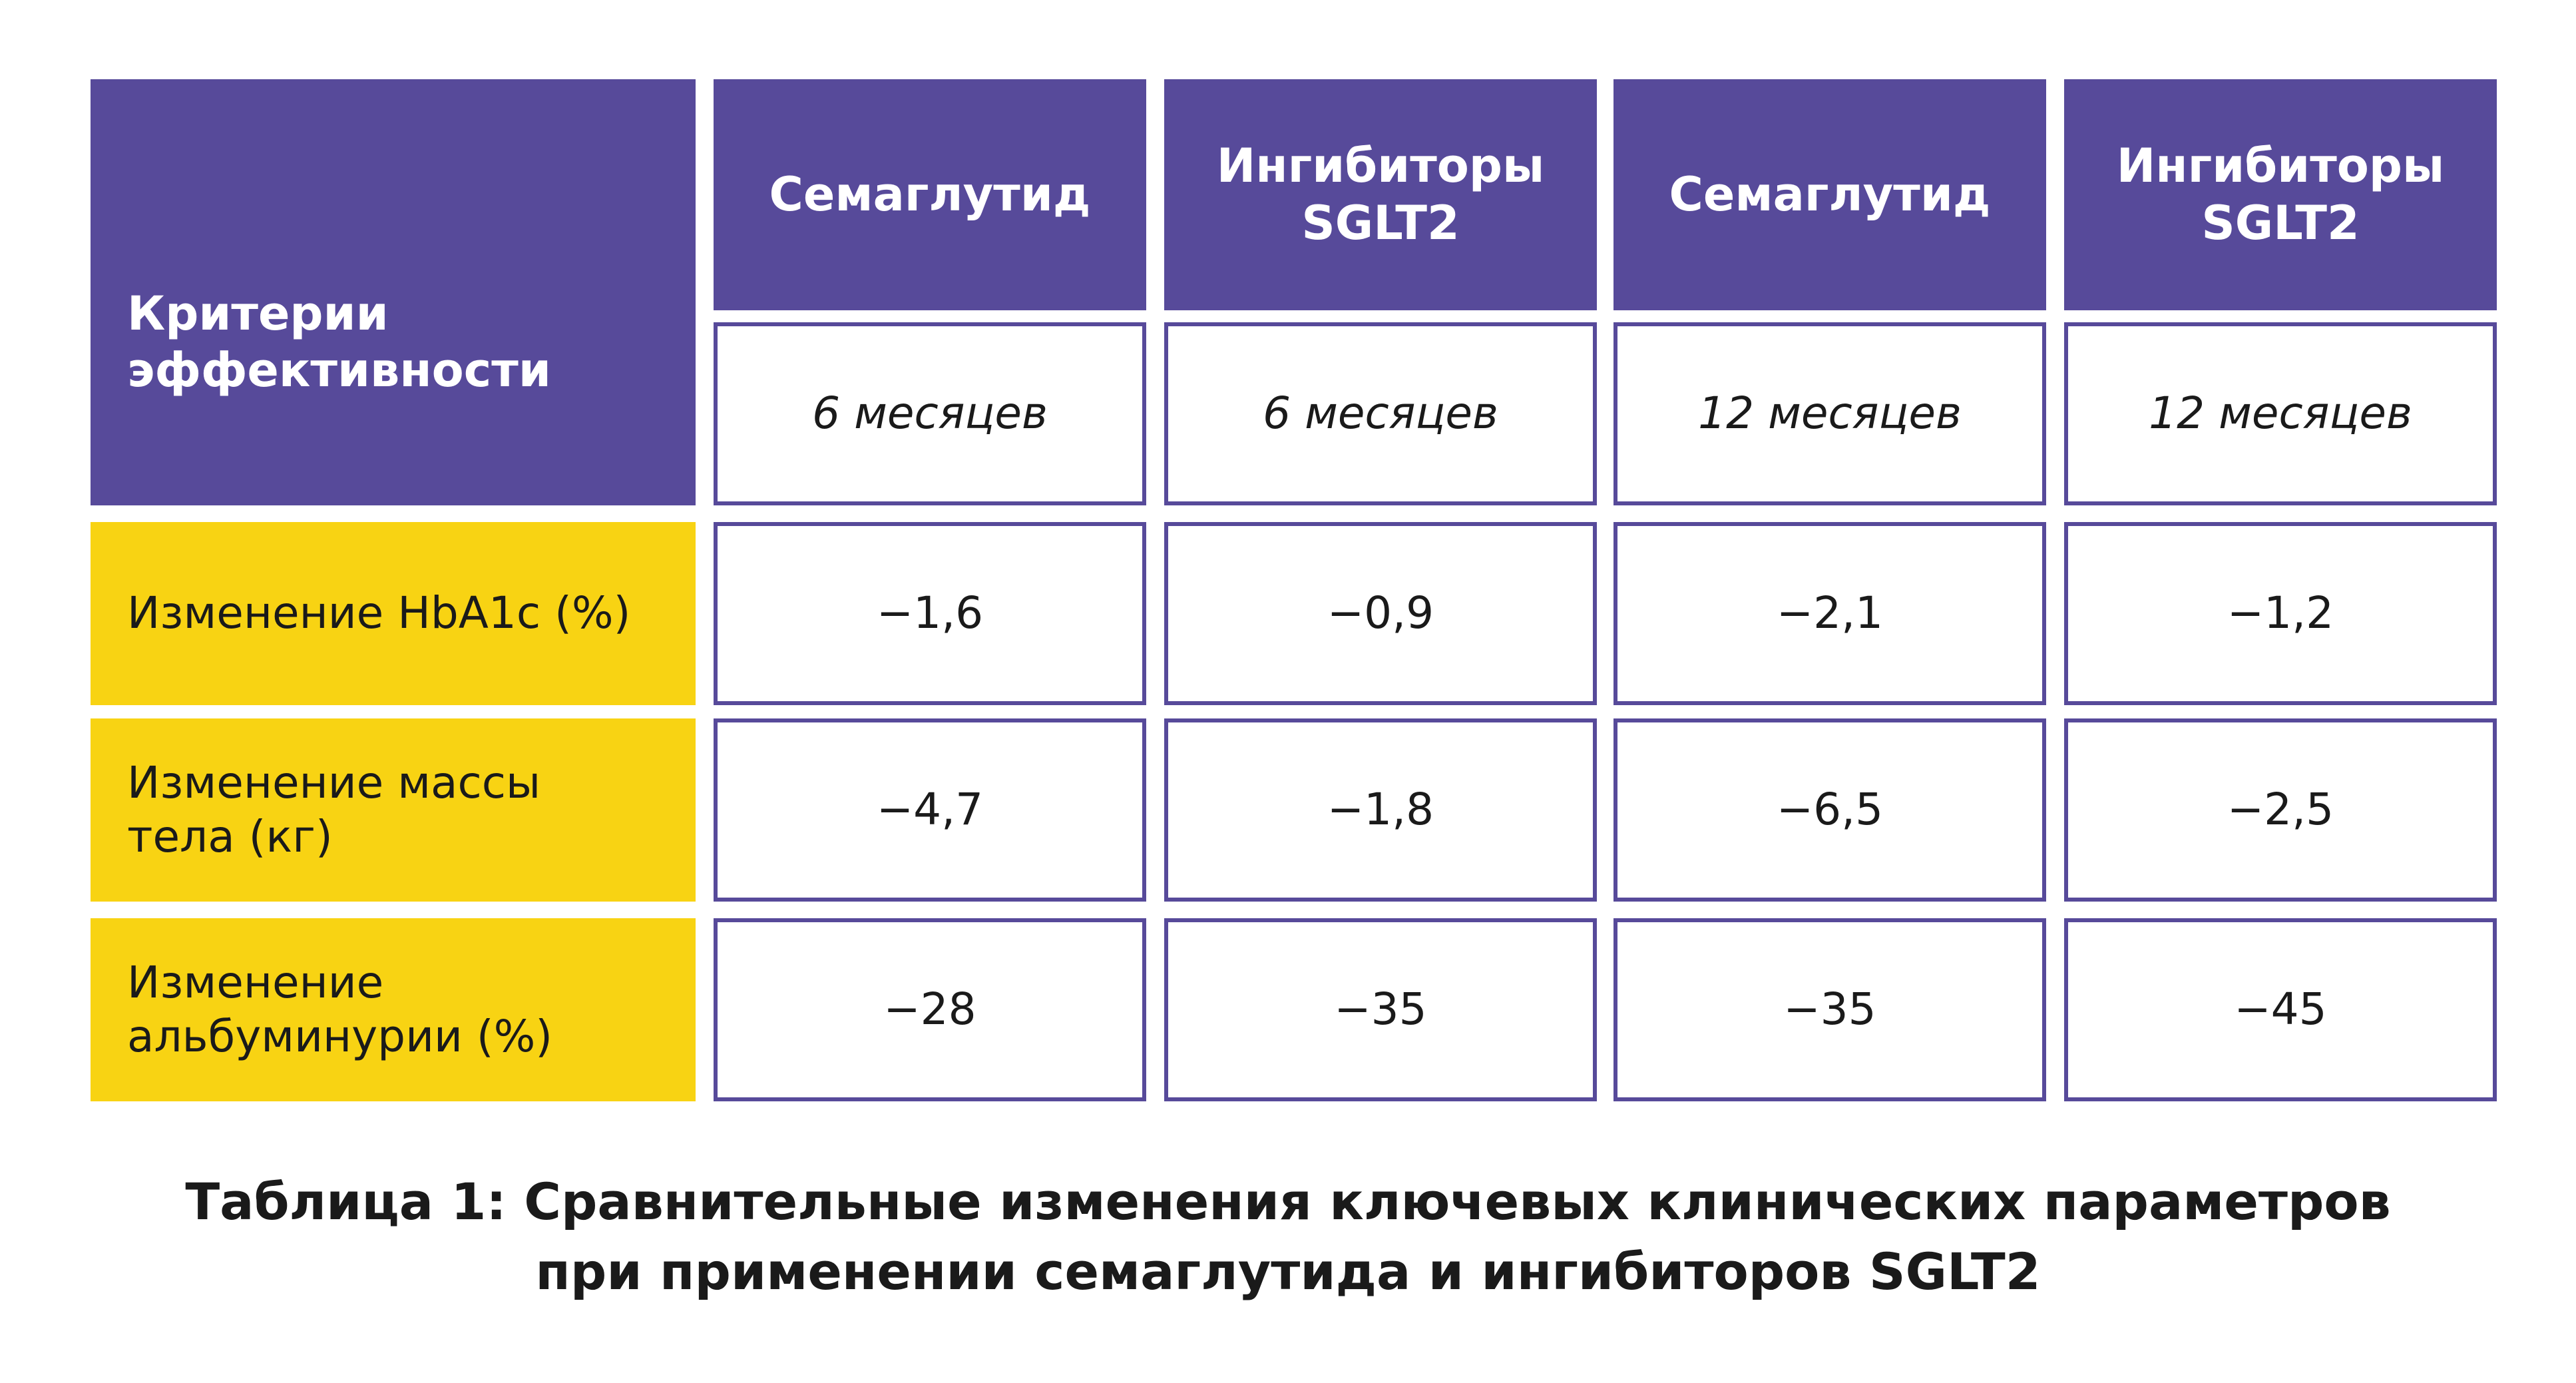  I want to click on row-label: Изменение альбуминурии (%), so click(393, 1009).